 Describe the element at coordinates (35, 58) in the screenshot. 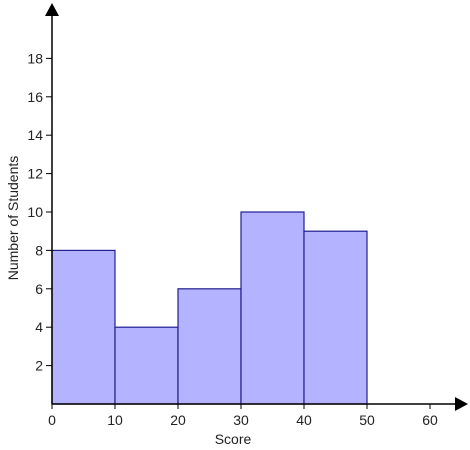

I see `y-tick-label: 18` at that location.